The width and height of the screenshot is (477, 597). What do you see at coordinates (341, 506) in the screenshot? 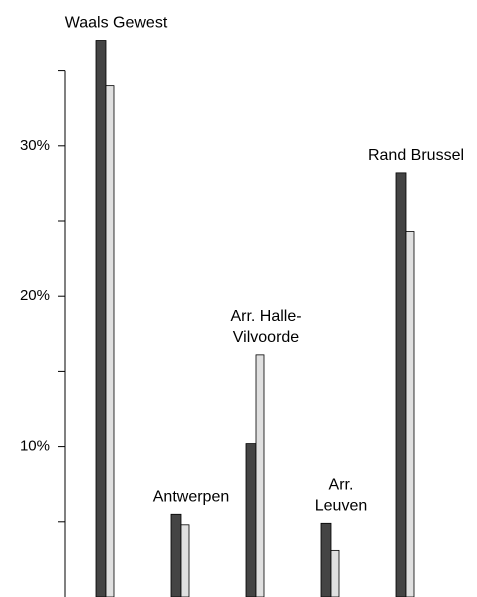
I see `category-label: Leuven` at bounding box center [341, 506].